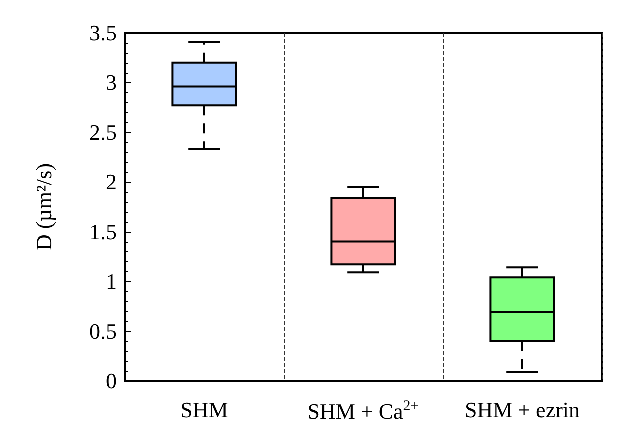 The height and width of the screenshot is (439, 617). What do you see at coordinates (44, 207) in the screenshot?
I see `y-axis-title: D (µm²/s)` at bounding box center [44, 207].